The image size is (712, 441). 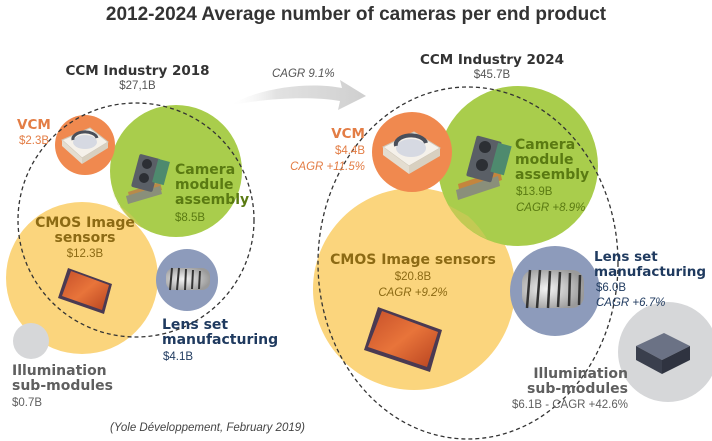 What do you see at coordinates (545, 145) in the screenshot?
I see `camera-2024-label-line1: Camera` at bounding box center [545, 145].